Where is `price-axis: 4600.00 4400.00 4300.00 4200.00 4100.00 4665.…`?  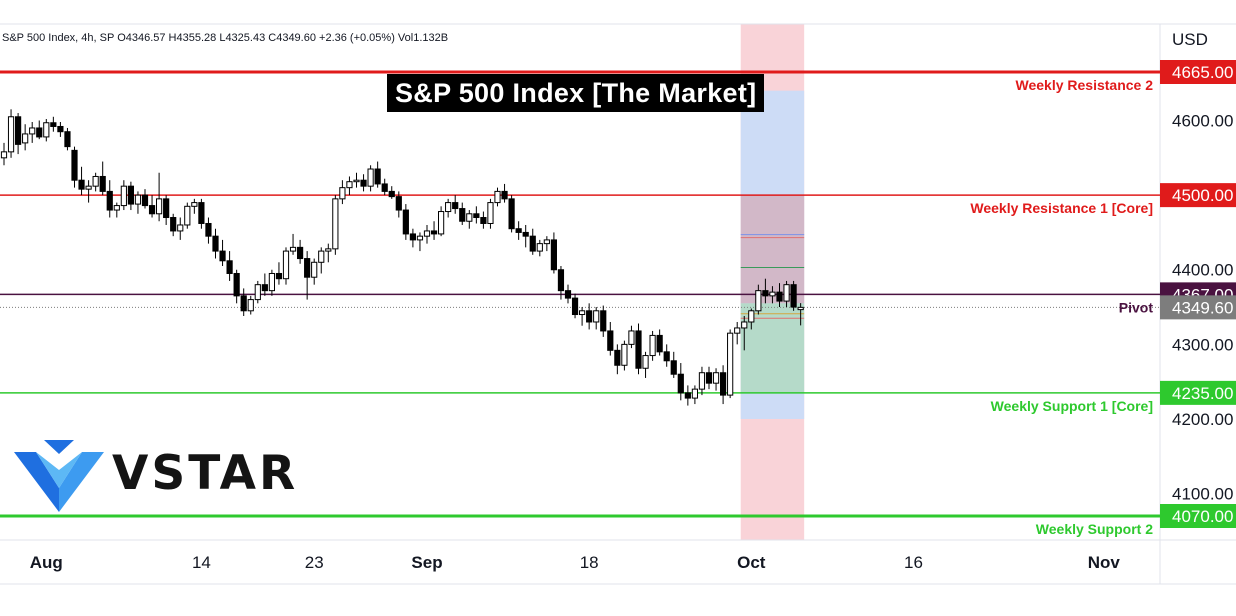
price-axis: 4600.00 4400.00 4300.00 4200.00 4100.00 4665.… is located at coordinates (1198, 294).